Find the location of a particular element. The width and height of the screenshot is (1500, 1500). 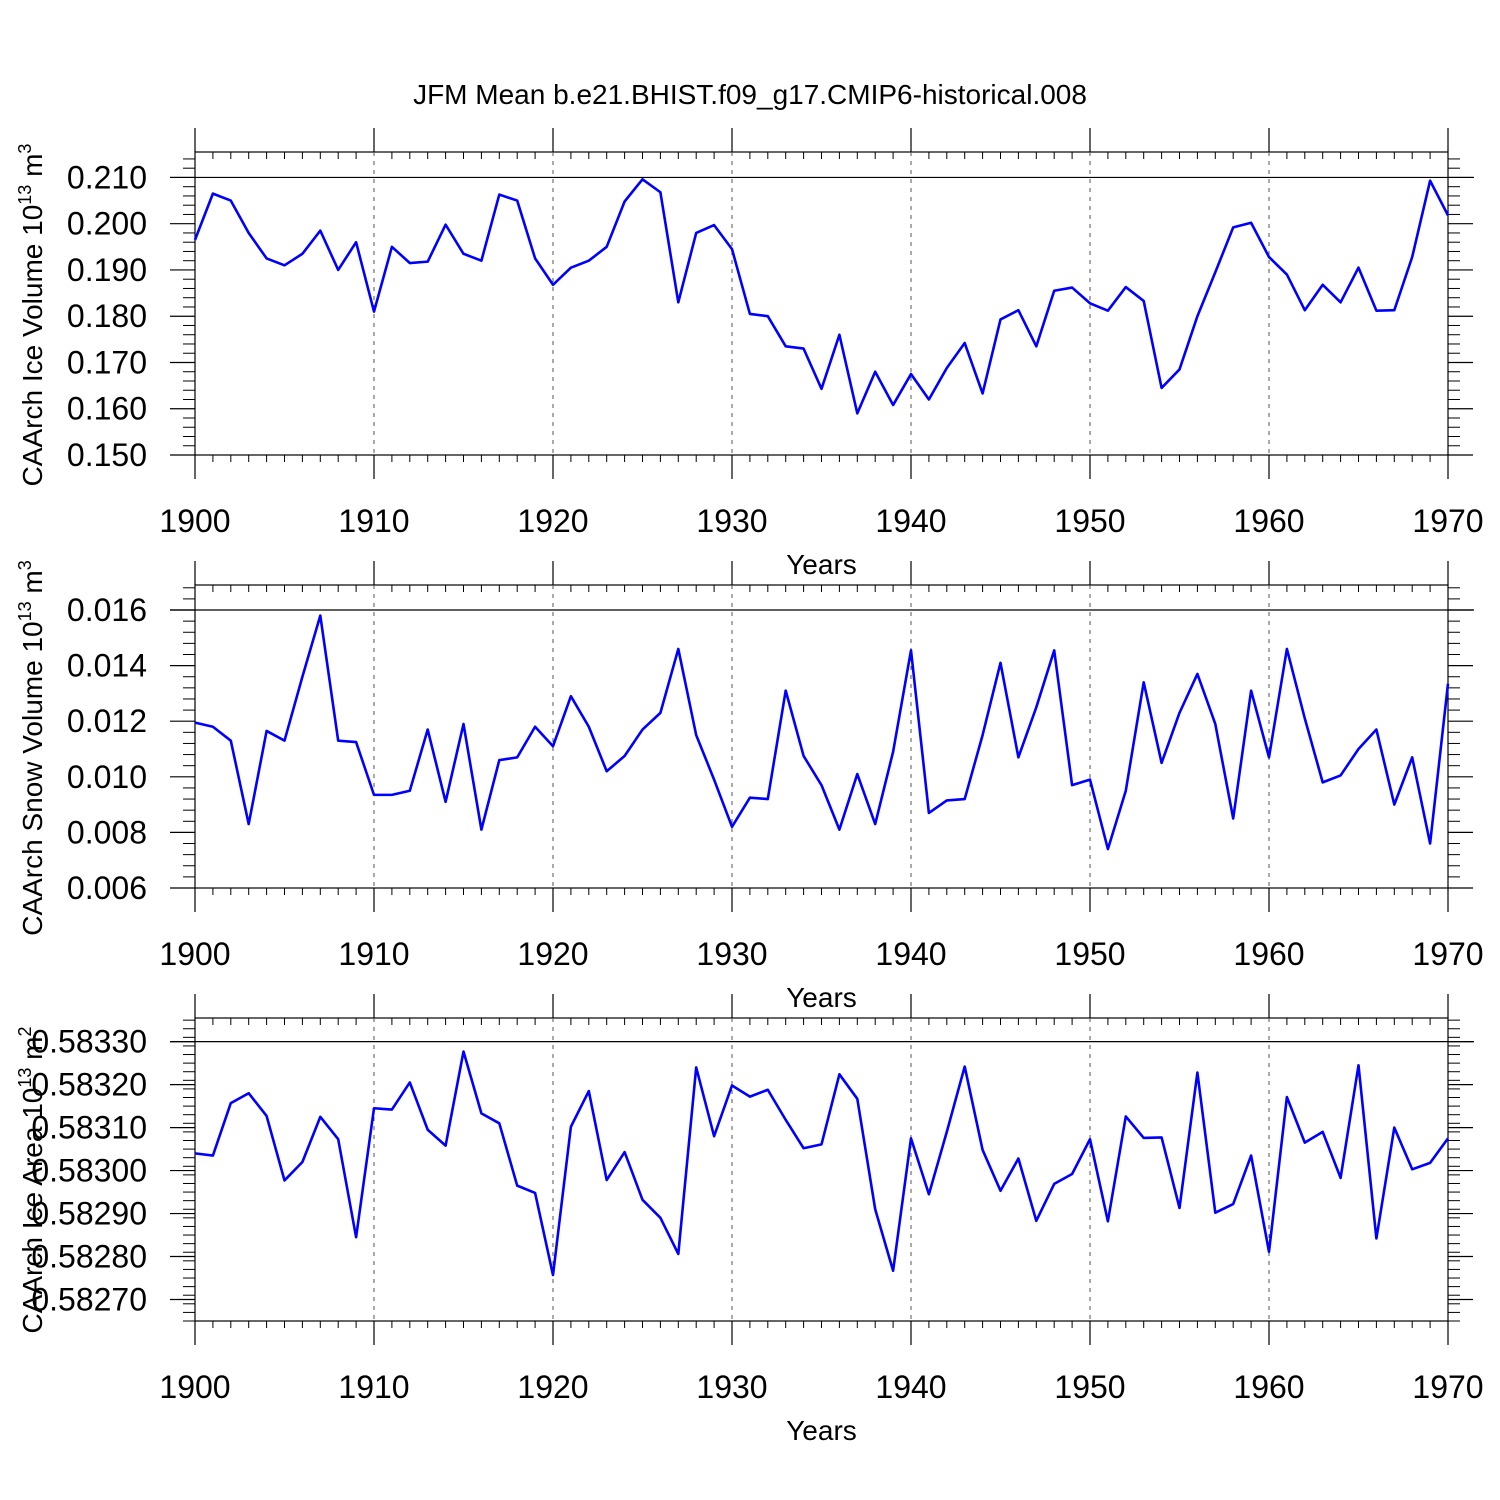

y-tick-label: 0.58270 is located at coordinates (89, 1300).